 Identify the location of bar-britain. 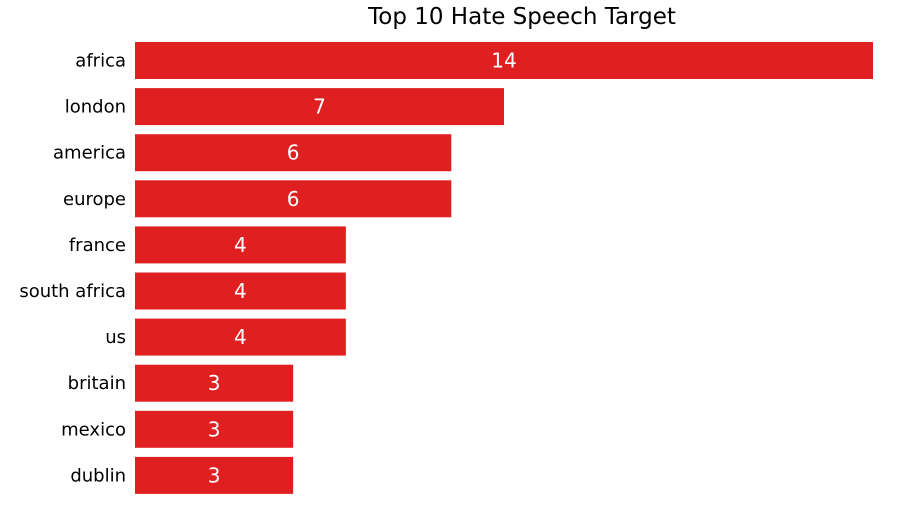
(214, 383).